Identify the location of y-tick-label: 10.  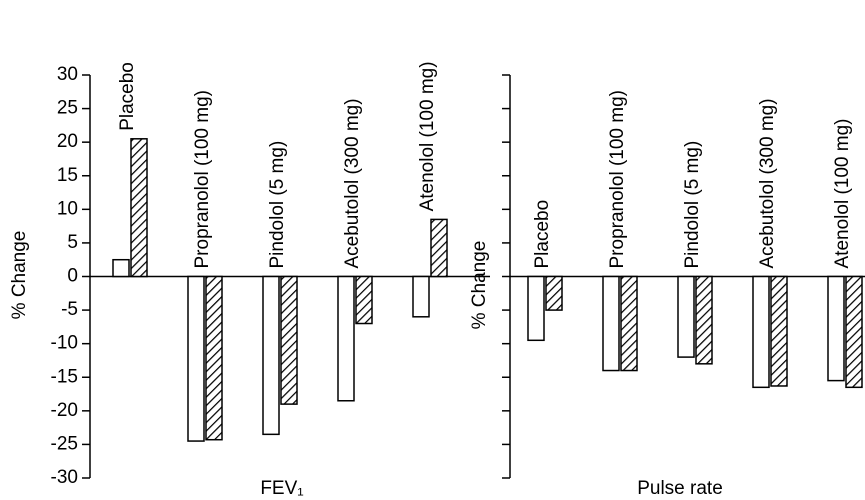
(67, 208).